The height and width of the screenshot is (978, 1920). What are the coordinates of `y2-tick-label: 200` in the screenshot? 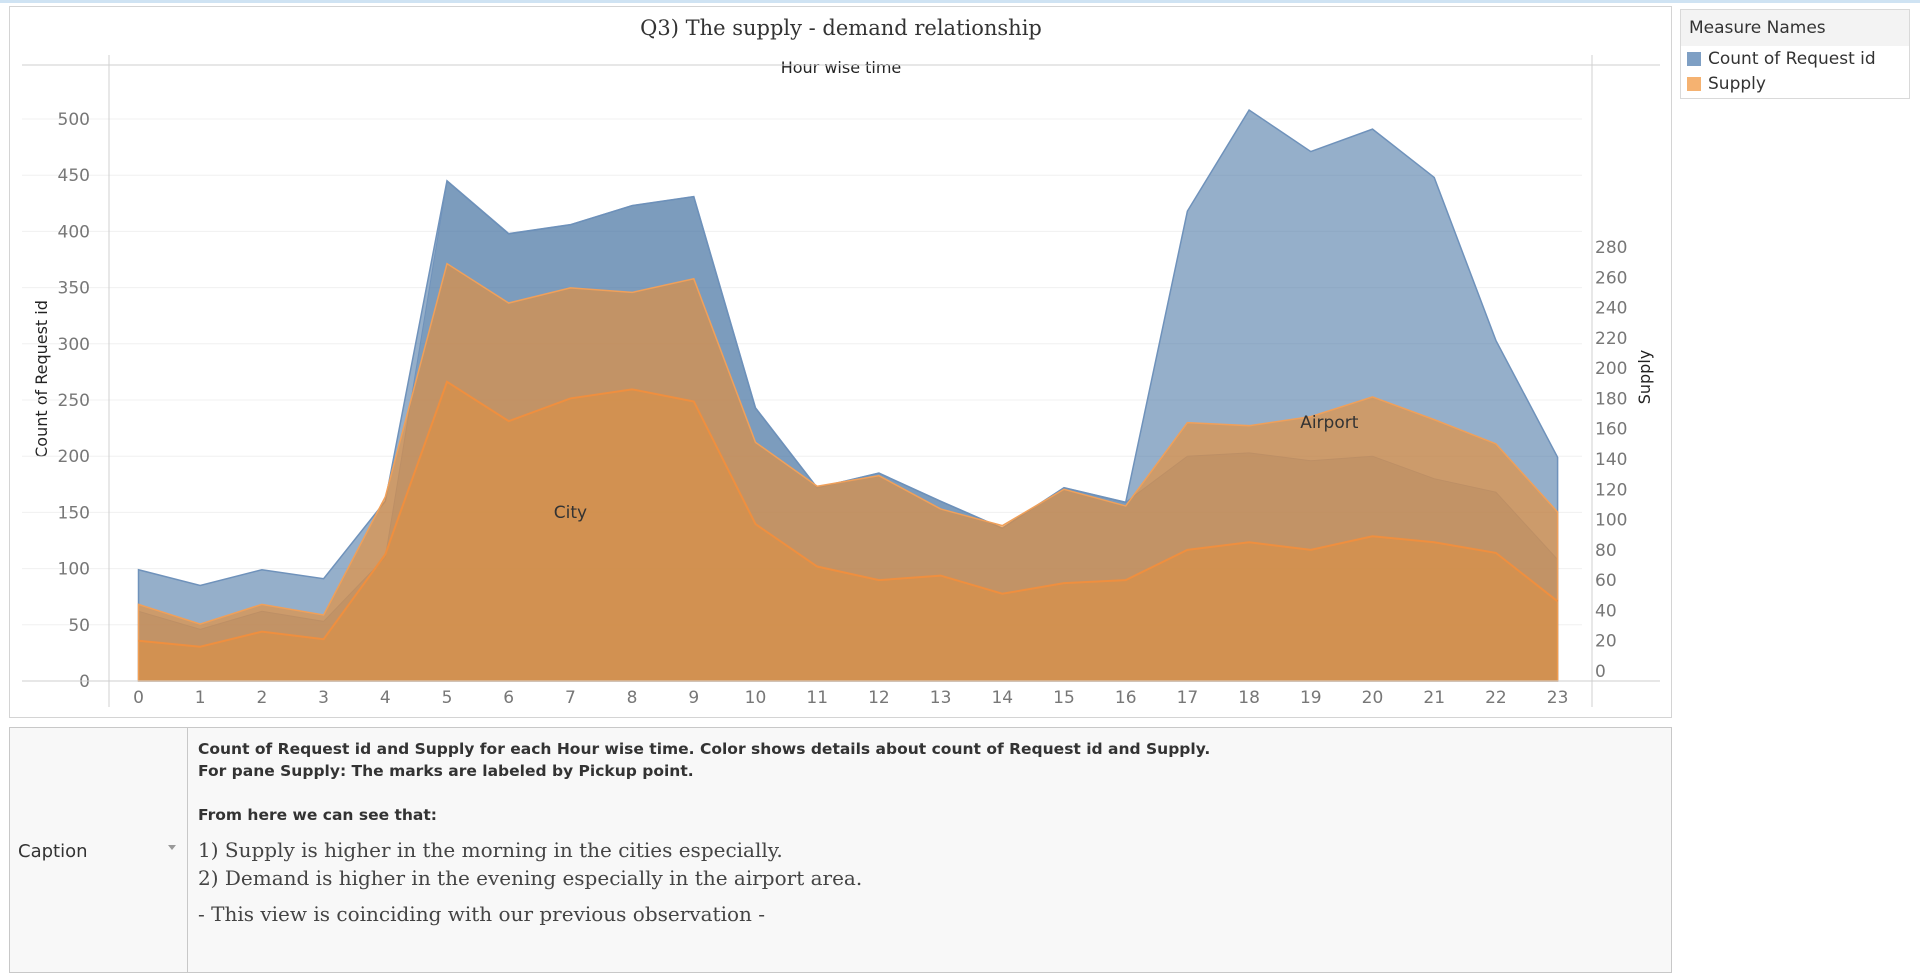 It's located at (1611, 369).